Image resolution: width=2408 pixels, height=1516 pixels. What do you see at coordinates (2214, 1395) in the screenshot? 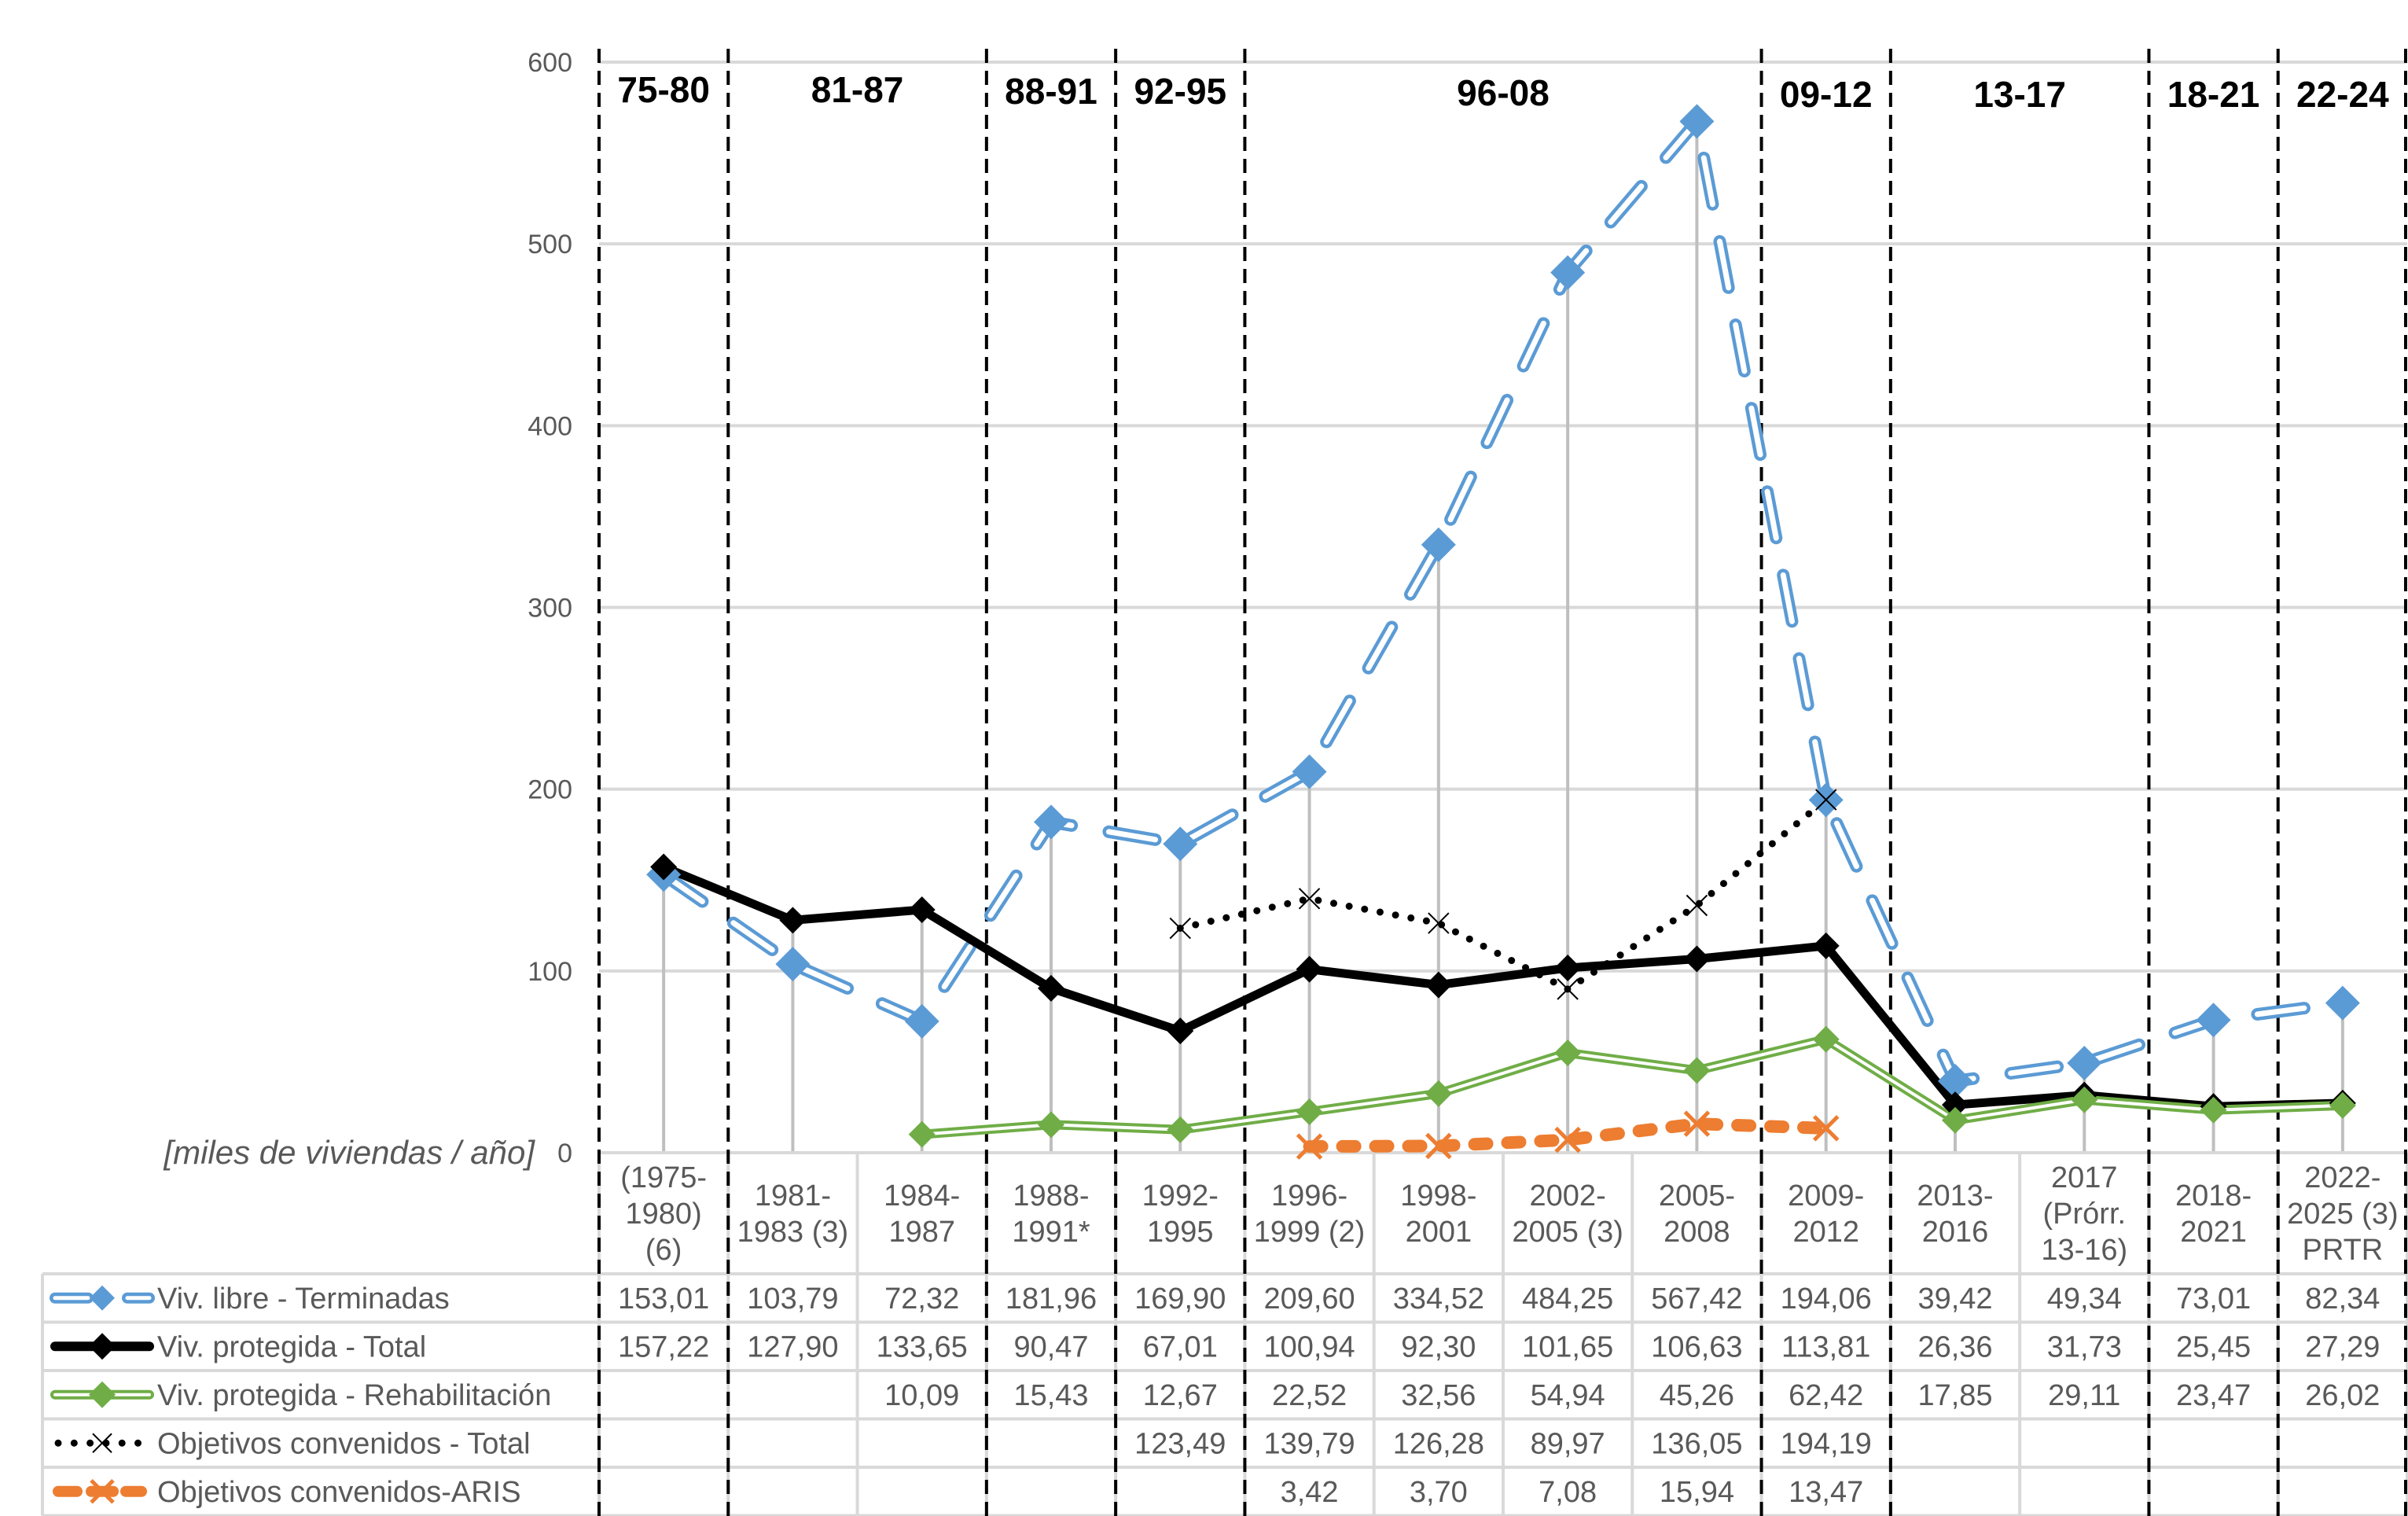
I see `table-cell-value: 23,47` at bounding box center [2214, 1395].